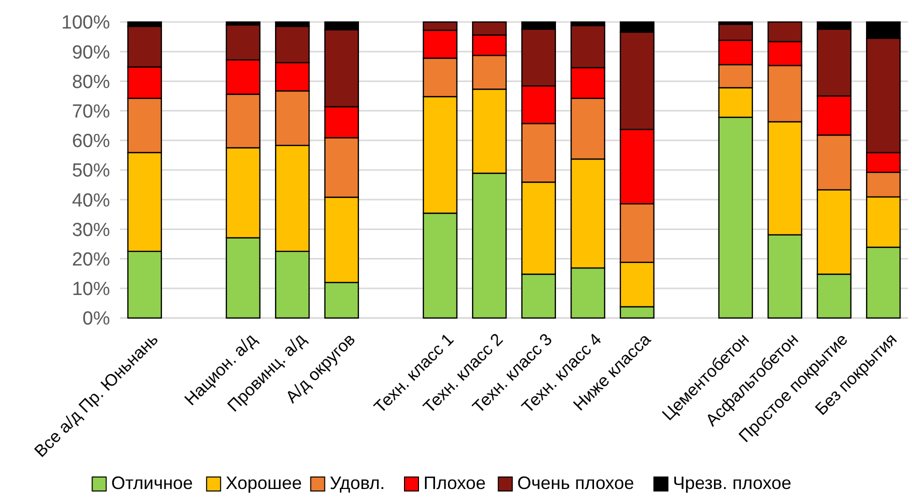 The image size is (912, 503). I want to click on y-tick-label: 70%, so click(91, 111).